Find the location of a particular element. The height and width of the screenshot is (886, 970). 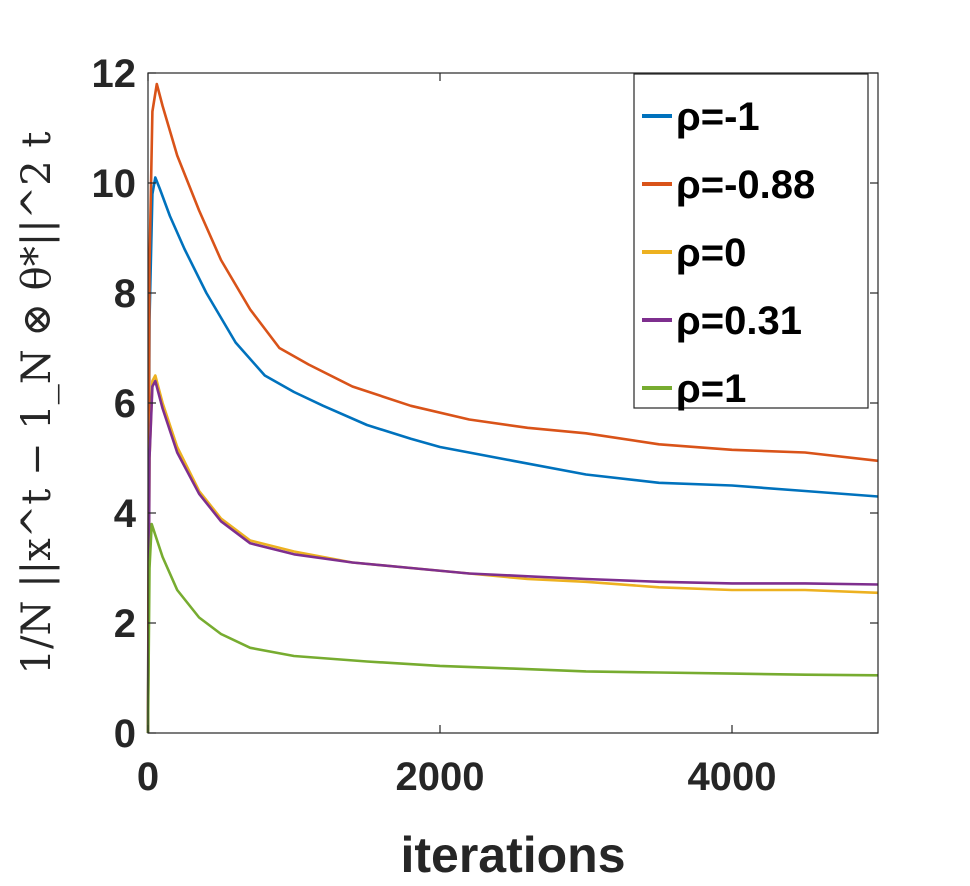

y-tick-label: 10 is located at coordinates (114, 184).